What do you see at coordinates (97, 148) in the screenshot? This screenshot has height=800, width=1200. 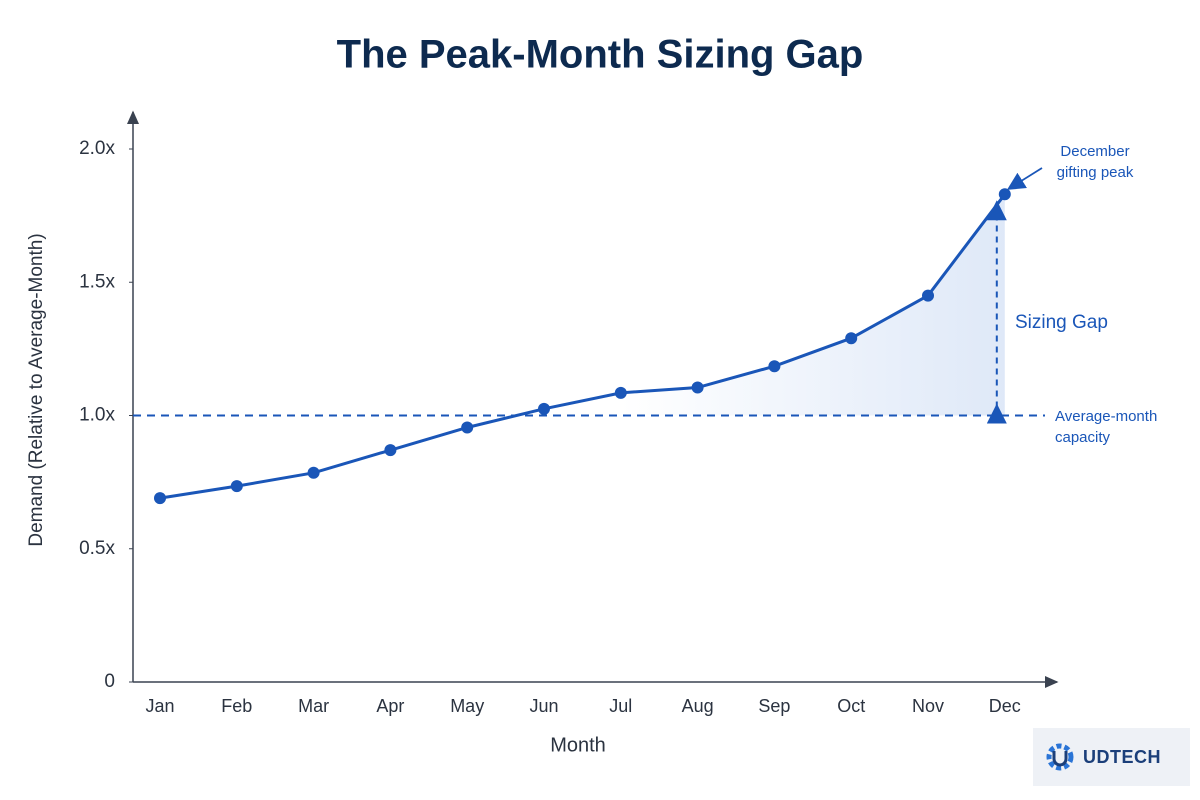 I see `y-tick-label: 2.0x` at bounding box center [97, 148].